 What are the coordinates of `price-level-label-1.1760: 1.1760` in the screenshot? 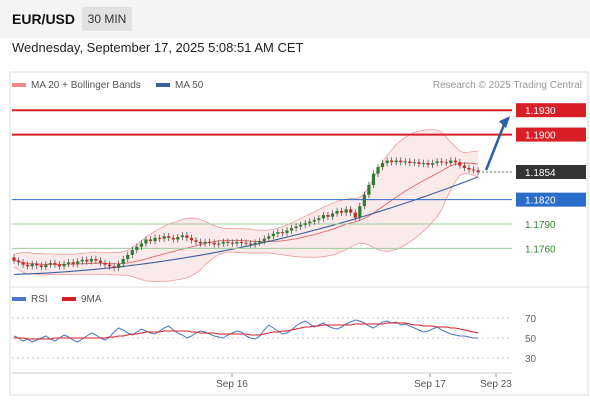 It's located at (540, 249).